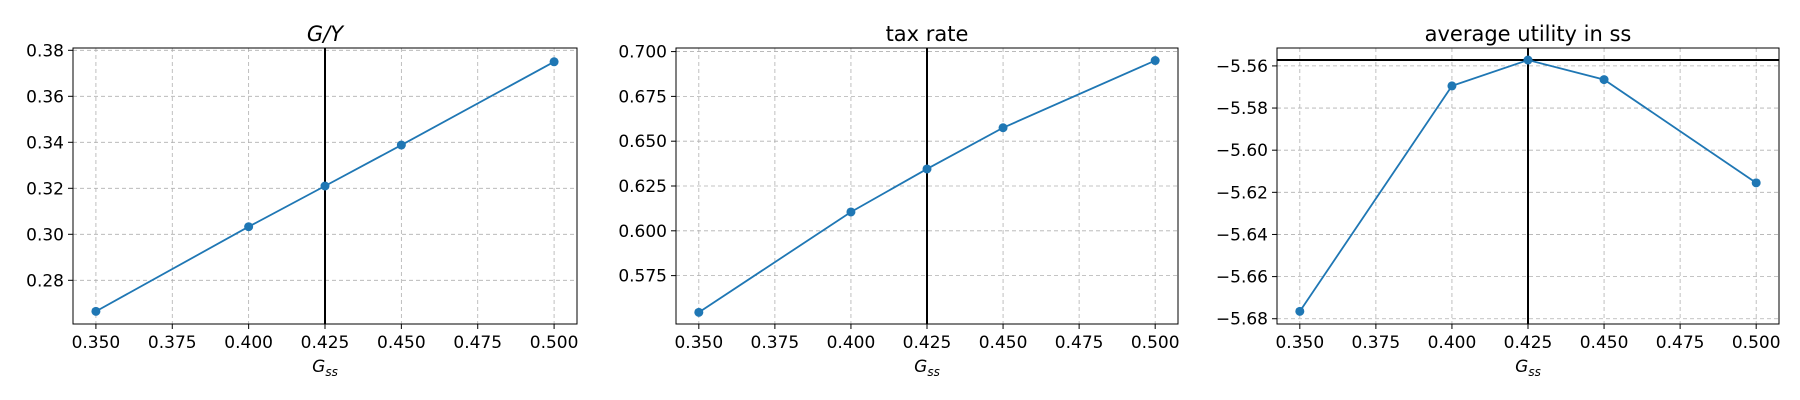 The height and width of the screenshot is (400, 1800). What do you see at coordinates (642, 232) in the screenshot?
I see `y-tick-label: 0.600` at bounding box center [642, 232].